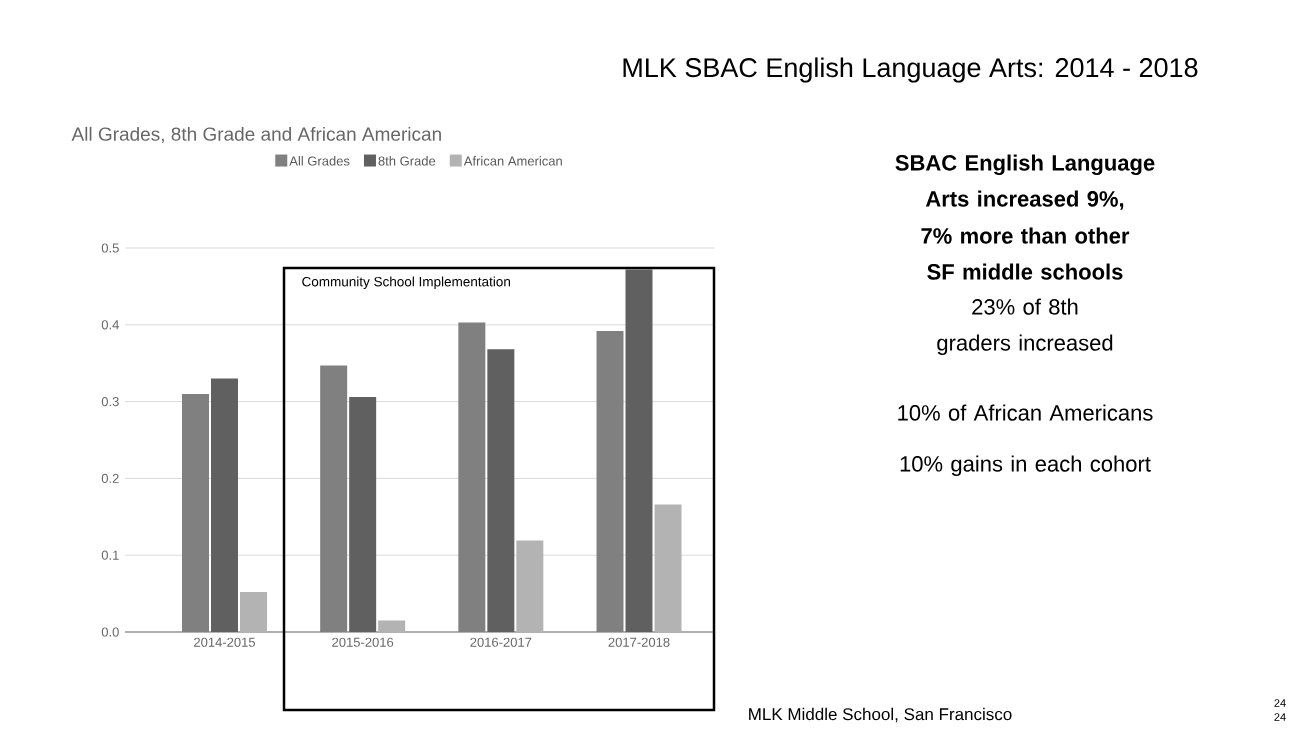  I want to click on y-tick-label: 0.5, so click(110, 248).